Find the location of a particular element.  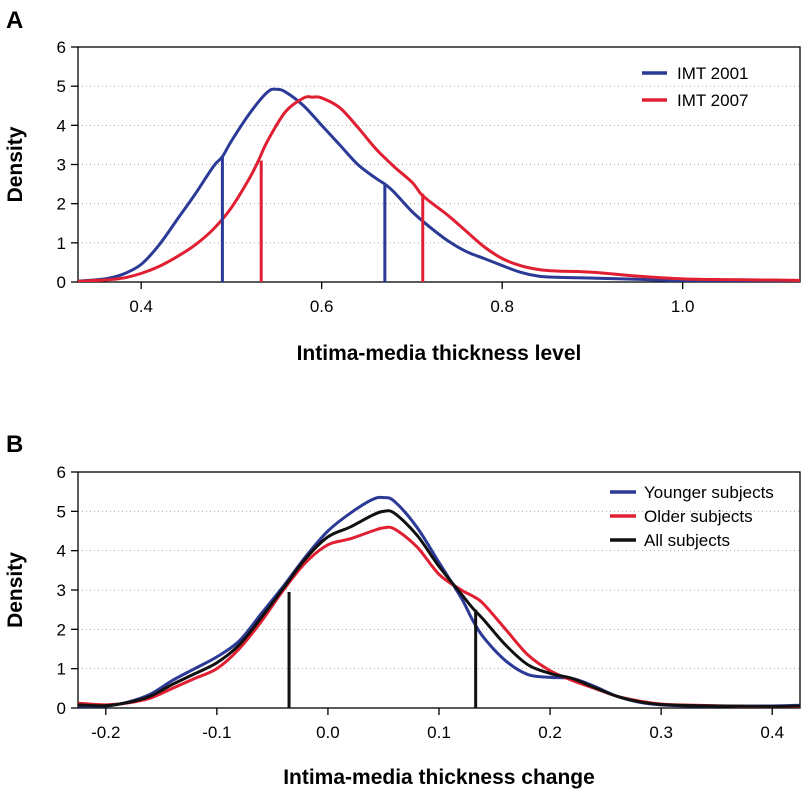

x-tick-label: 0.6 is located at coordinates (322, 306).